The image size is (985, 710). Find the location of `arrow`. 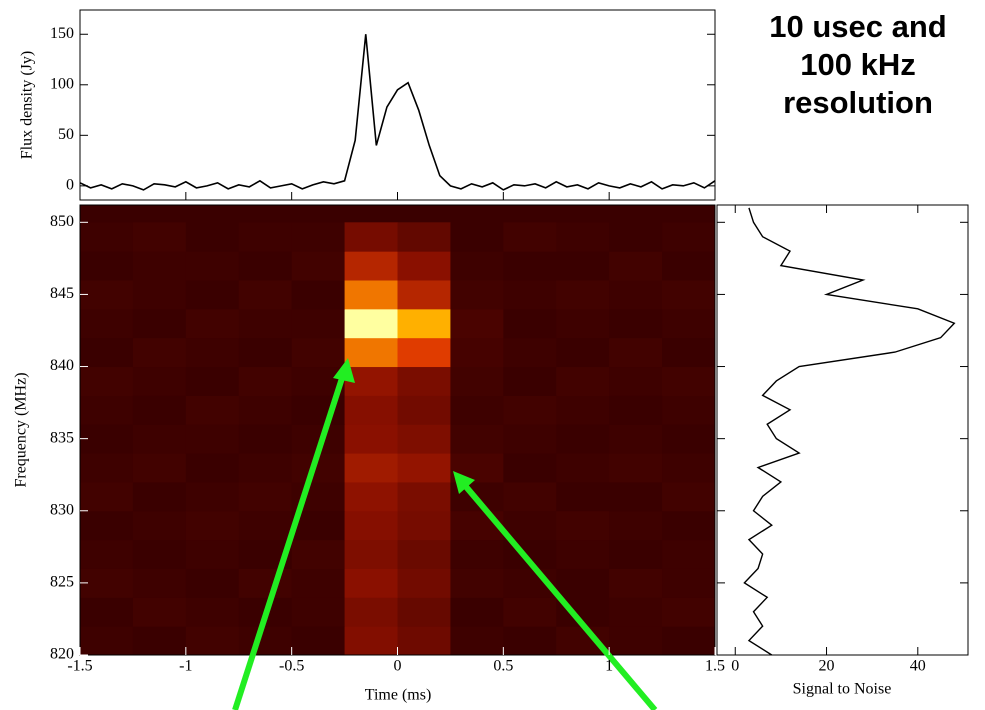

arrow is located at coordinates (558, 595).